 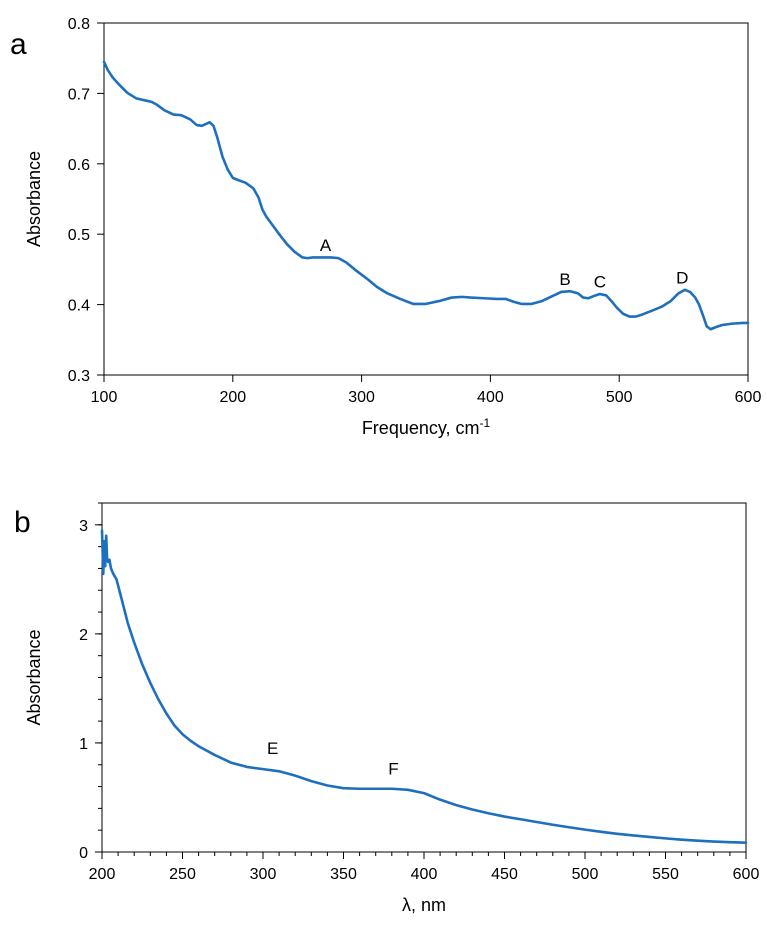 What do you see at coordinates (79, 94) in the screenshot?
I see `y-tick-label: 0.7` at bounding box center [79, 94].